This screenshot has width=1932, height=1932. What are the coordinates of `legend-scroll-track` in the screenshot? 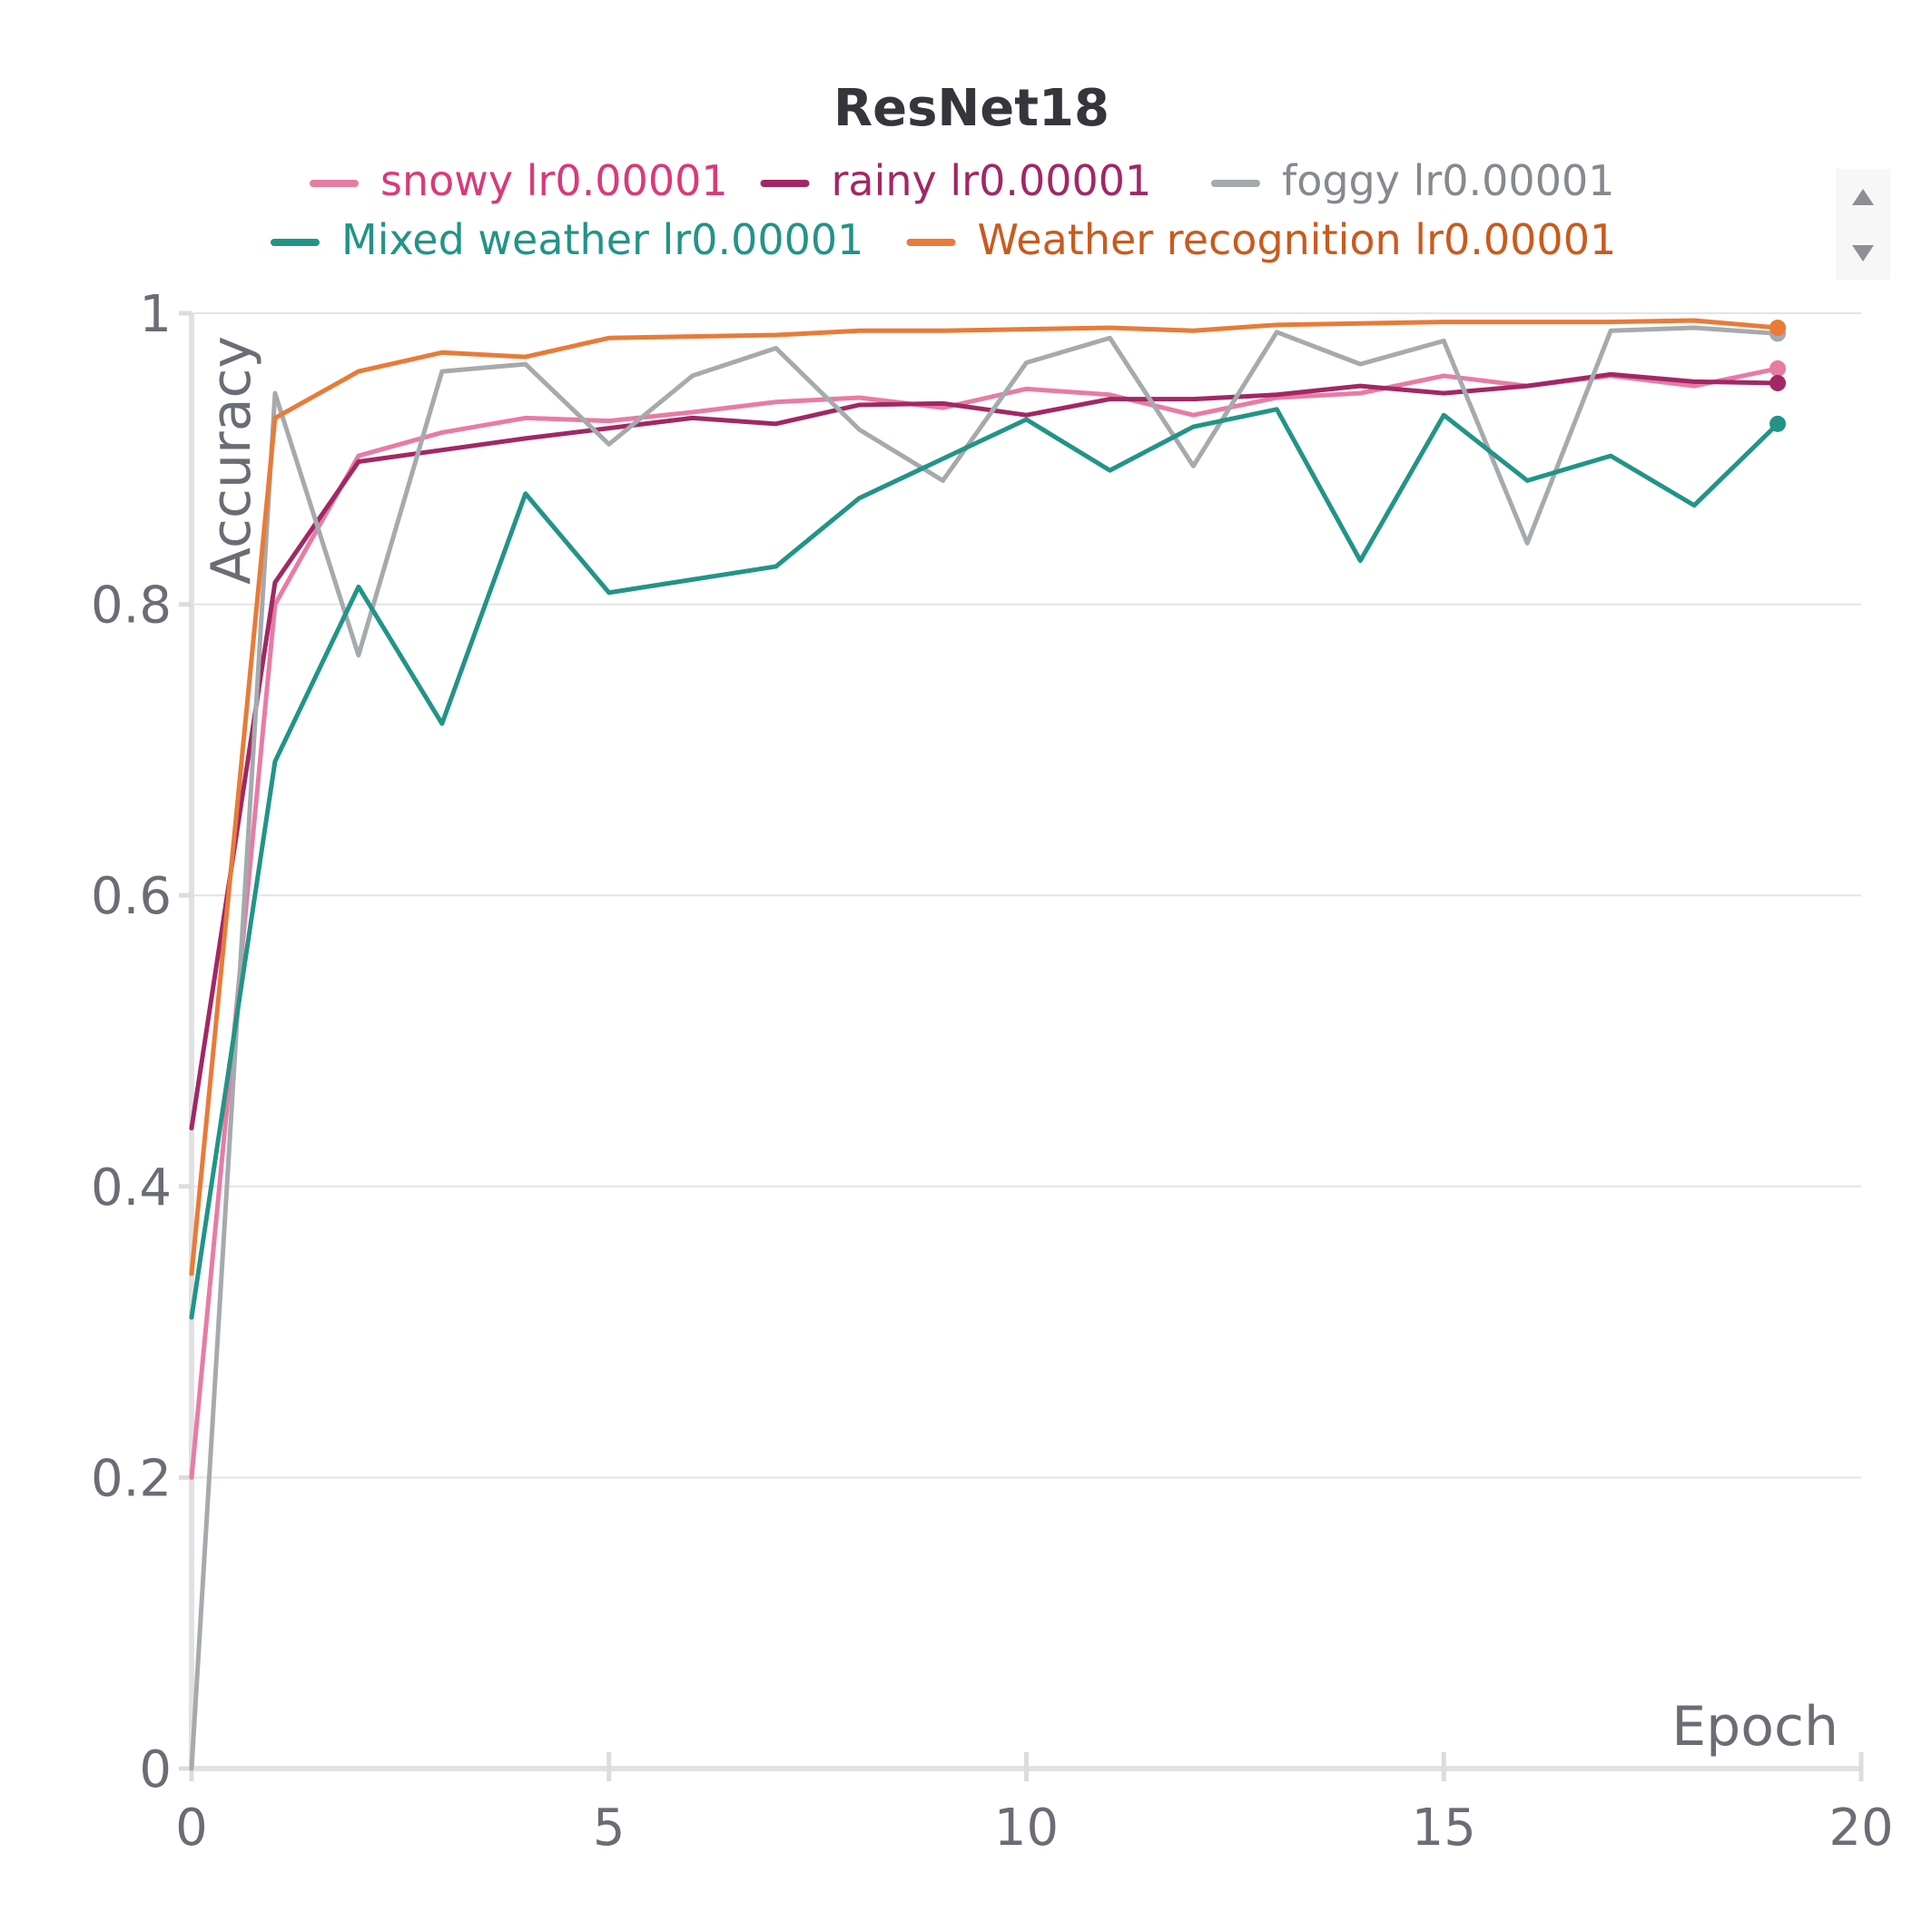 It's located at (1863, 225).